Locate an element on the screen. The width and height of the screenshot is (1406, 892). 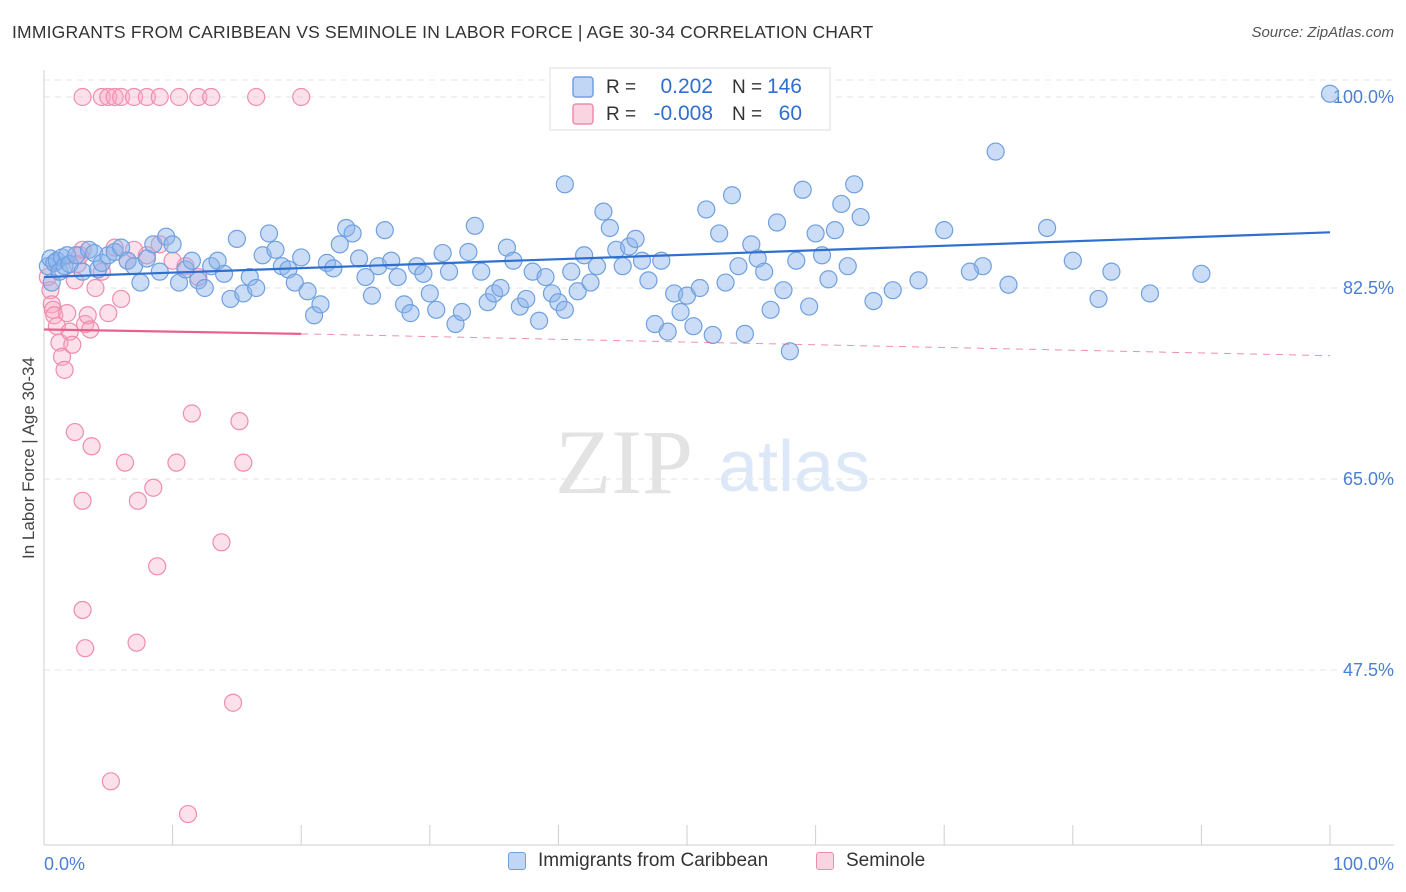
legend-bottom: Immigrants from Caribbean Seminole is located at coordinates (703, 864).